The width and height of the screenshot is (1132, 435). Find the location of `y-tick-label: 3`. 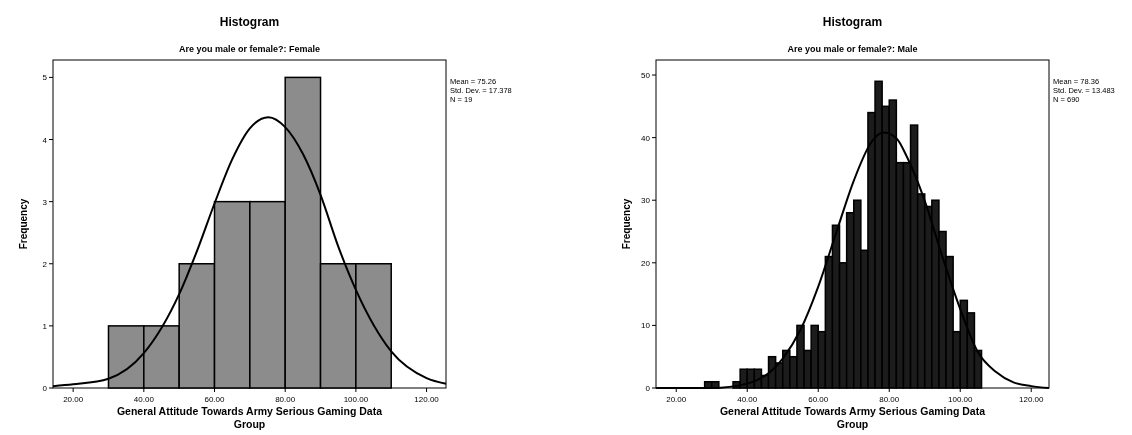

y-tick-label: 3 is located at coordinates (45, 202).